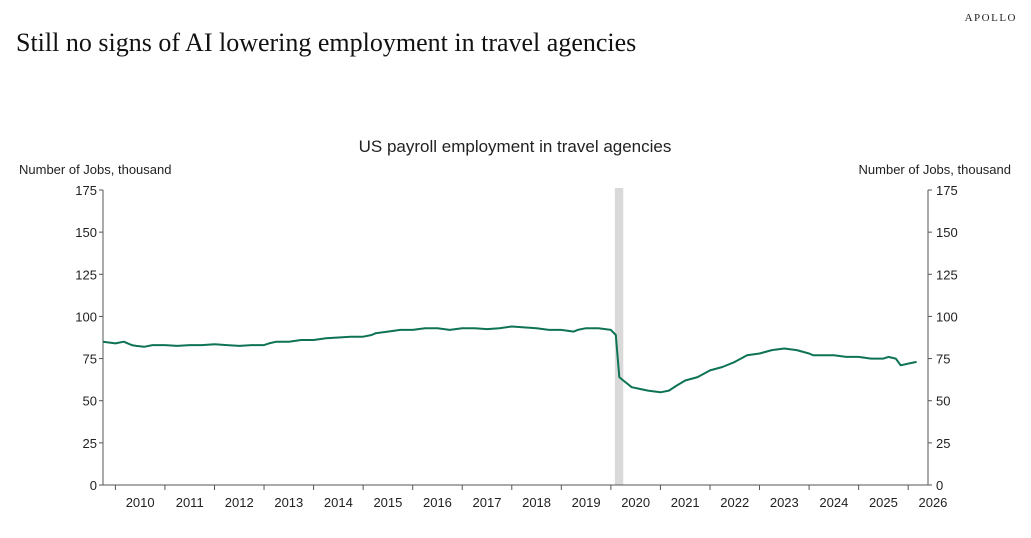  Describe the element at coordinates (515, 146) in the screenshot. I see `chart-title: US payroll employment in travel agencies` at that location.